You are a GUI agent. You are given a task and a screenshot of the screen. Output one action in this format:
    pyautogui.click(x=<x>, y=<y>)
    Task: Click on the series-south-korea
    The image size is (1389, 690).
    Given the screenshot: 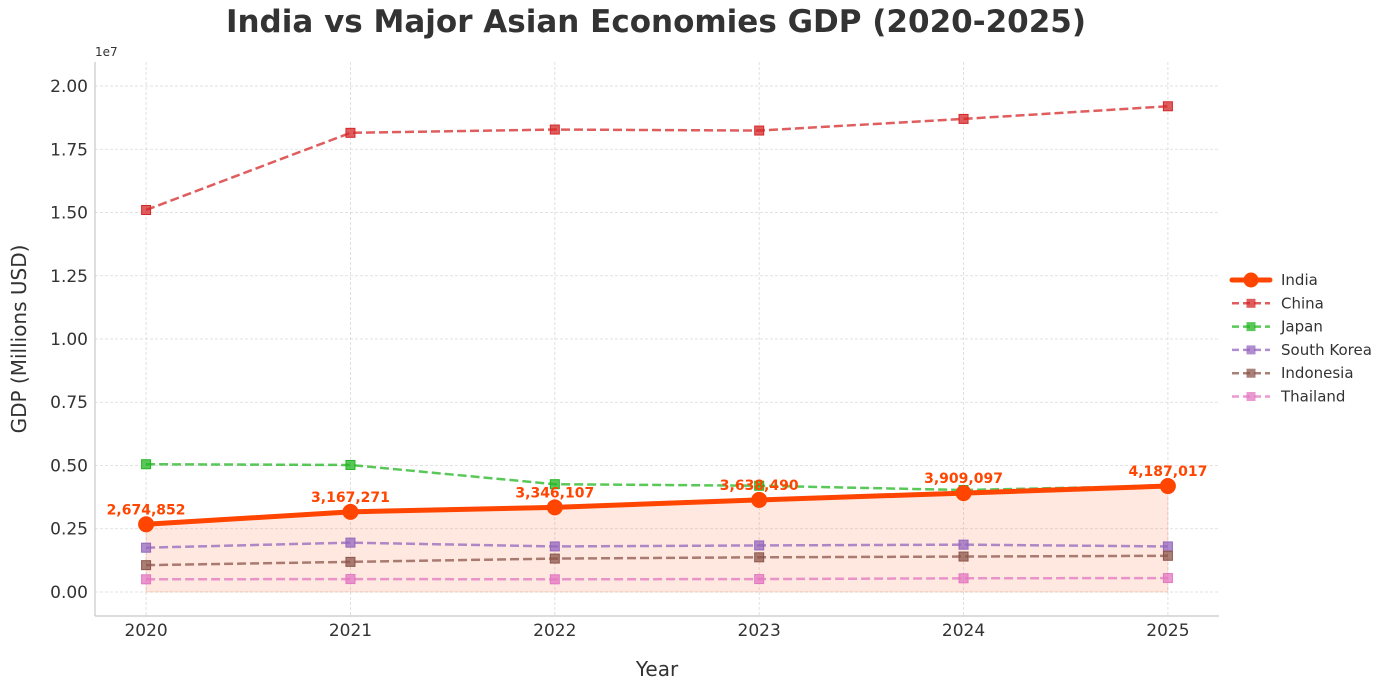 What is the action you would take?
    pyautogui.click(x=657, y=545)
    